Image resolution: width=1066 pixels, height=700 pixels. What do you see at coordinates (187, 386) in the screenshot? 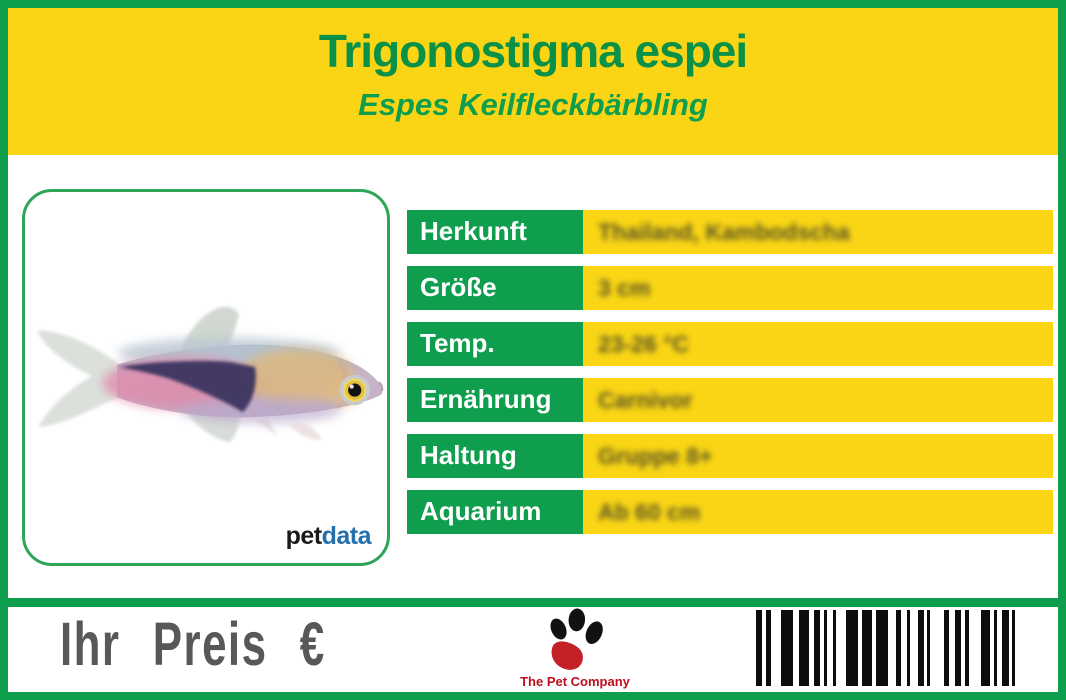
I see `fish-wedge-mark` at bounding box center [187, 386].